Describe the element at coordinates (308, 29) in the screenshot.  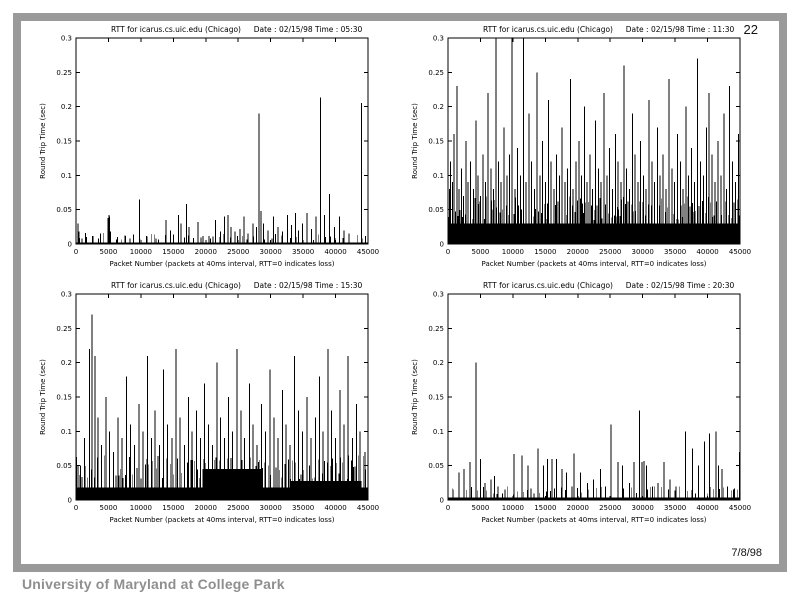
I see `chart-datetime: Date : 02/15/98 Time : 05:30` at that location.